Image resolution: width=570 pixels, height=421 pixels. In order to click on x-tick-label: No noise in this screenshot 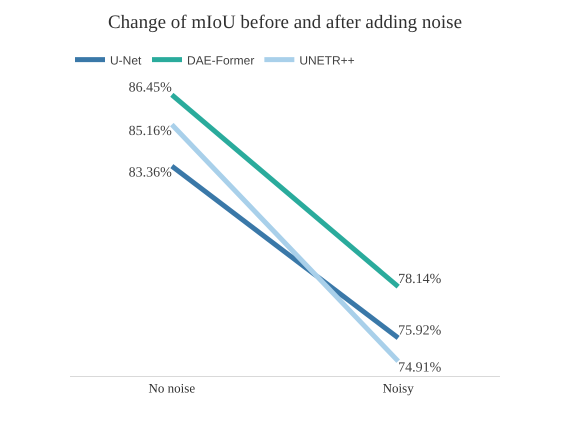, I will do `click(172, 388)`.